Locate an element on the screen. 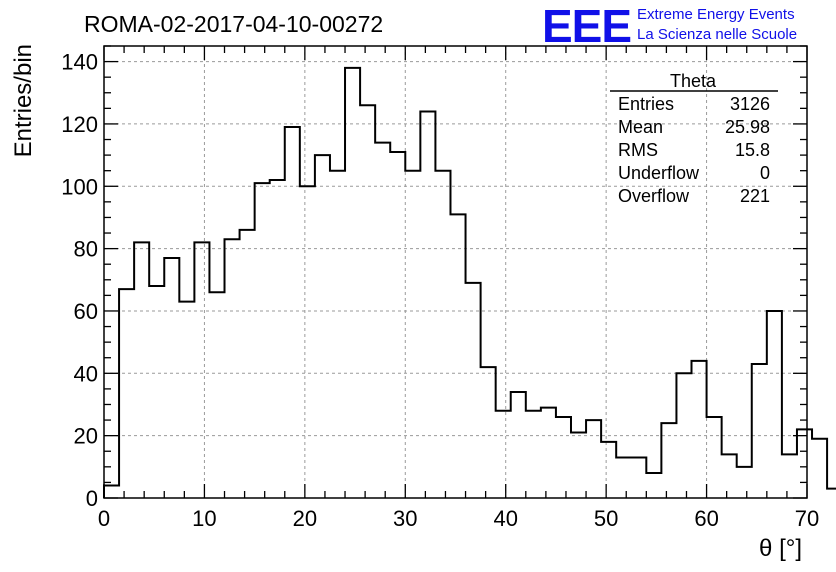 The image size is (836, 572). stats-label: Mean is located at coordinates (640, 127).